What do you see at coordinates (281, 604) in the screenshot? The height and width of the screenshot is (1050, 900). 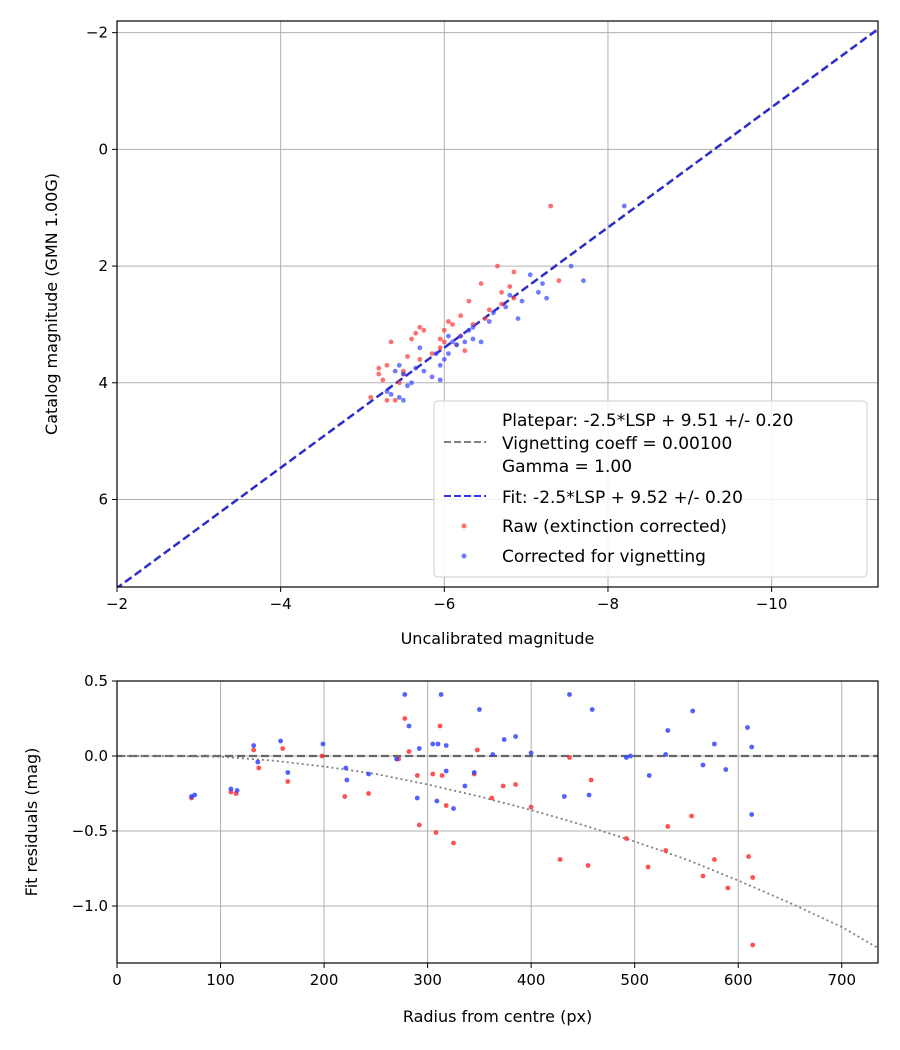 I see `x-tick-label: −4` at bounding box center [281, 604].